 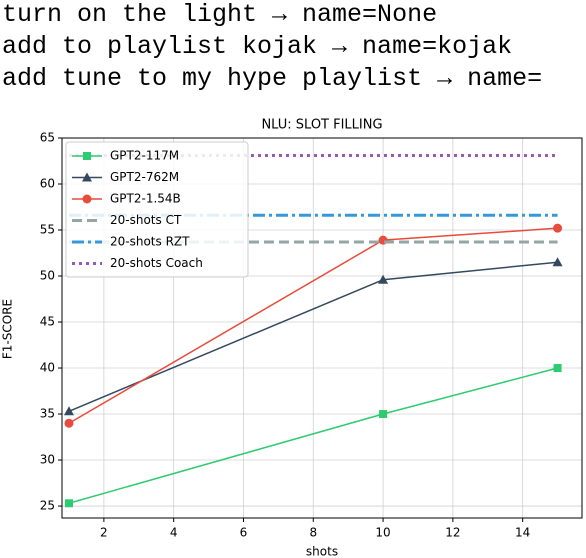 What do you see at coordinates (47, 138) in the screenshot?
I see `y-tick-label: 65` at bounding box center [47, 138].